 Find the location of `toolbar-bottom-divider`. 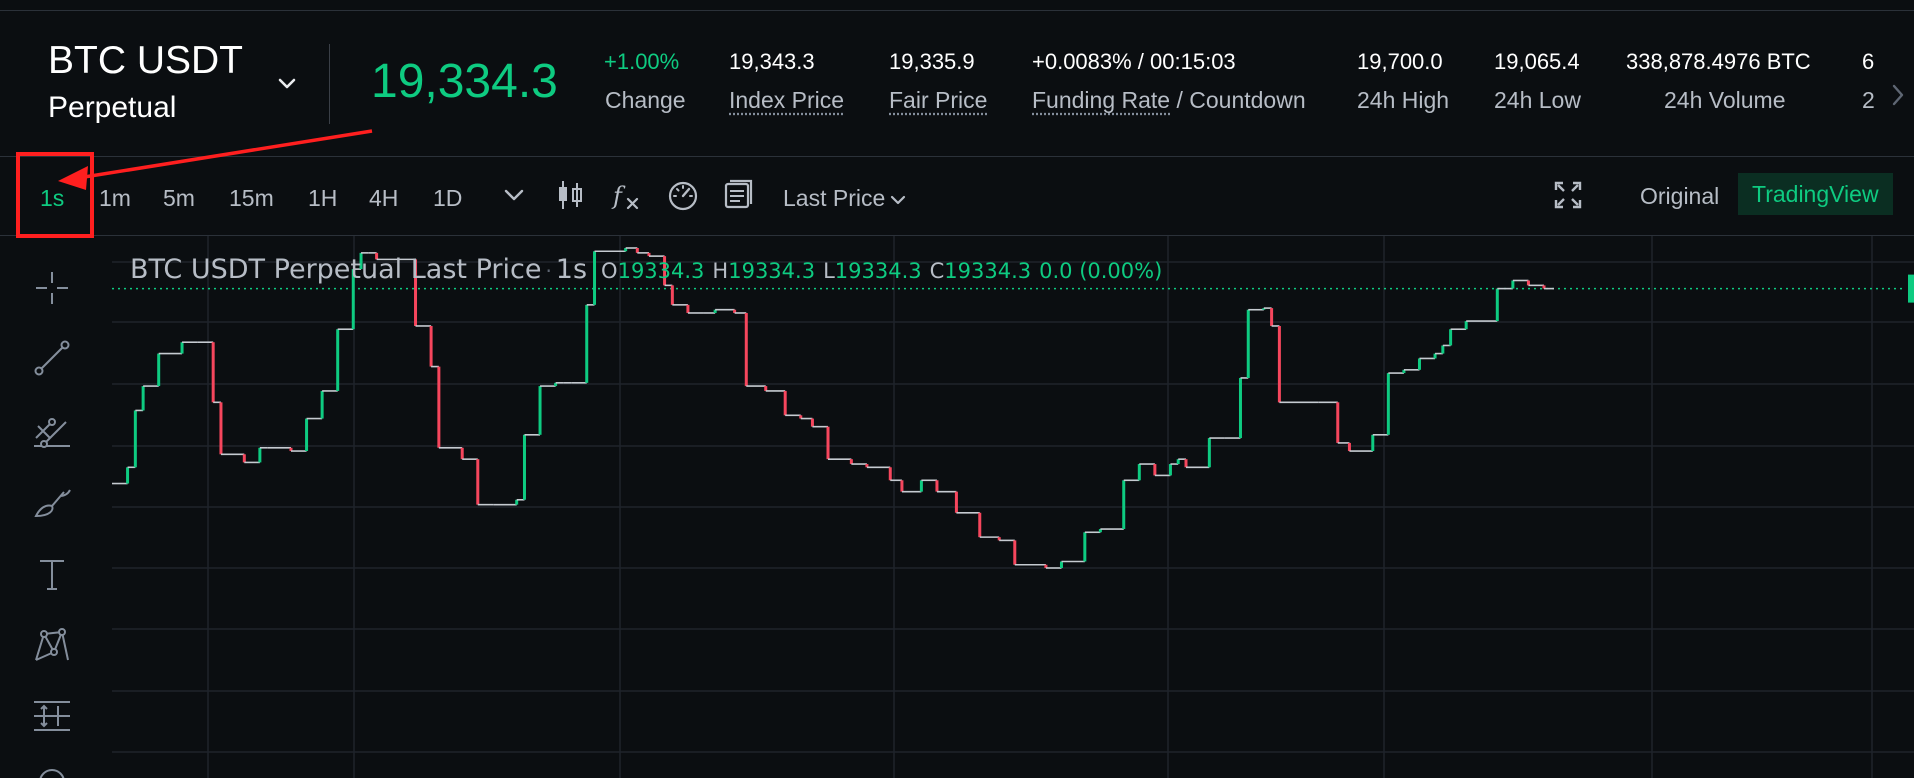

toolbar-bottom-divider is located at coordinates (957, 235).